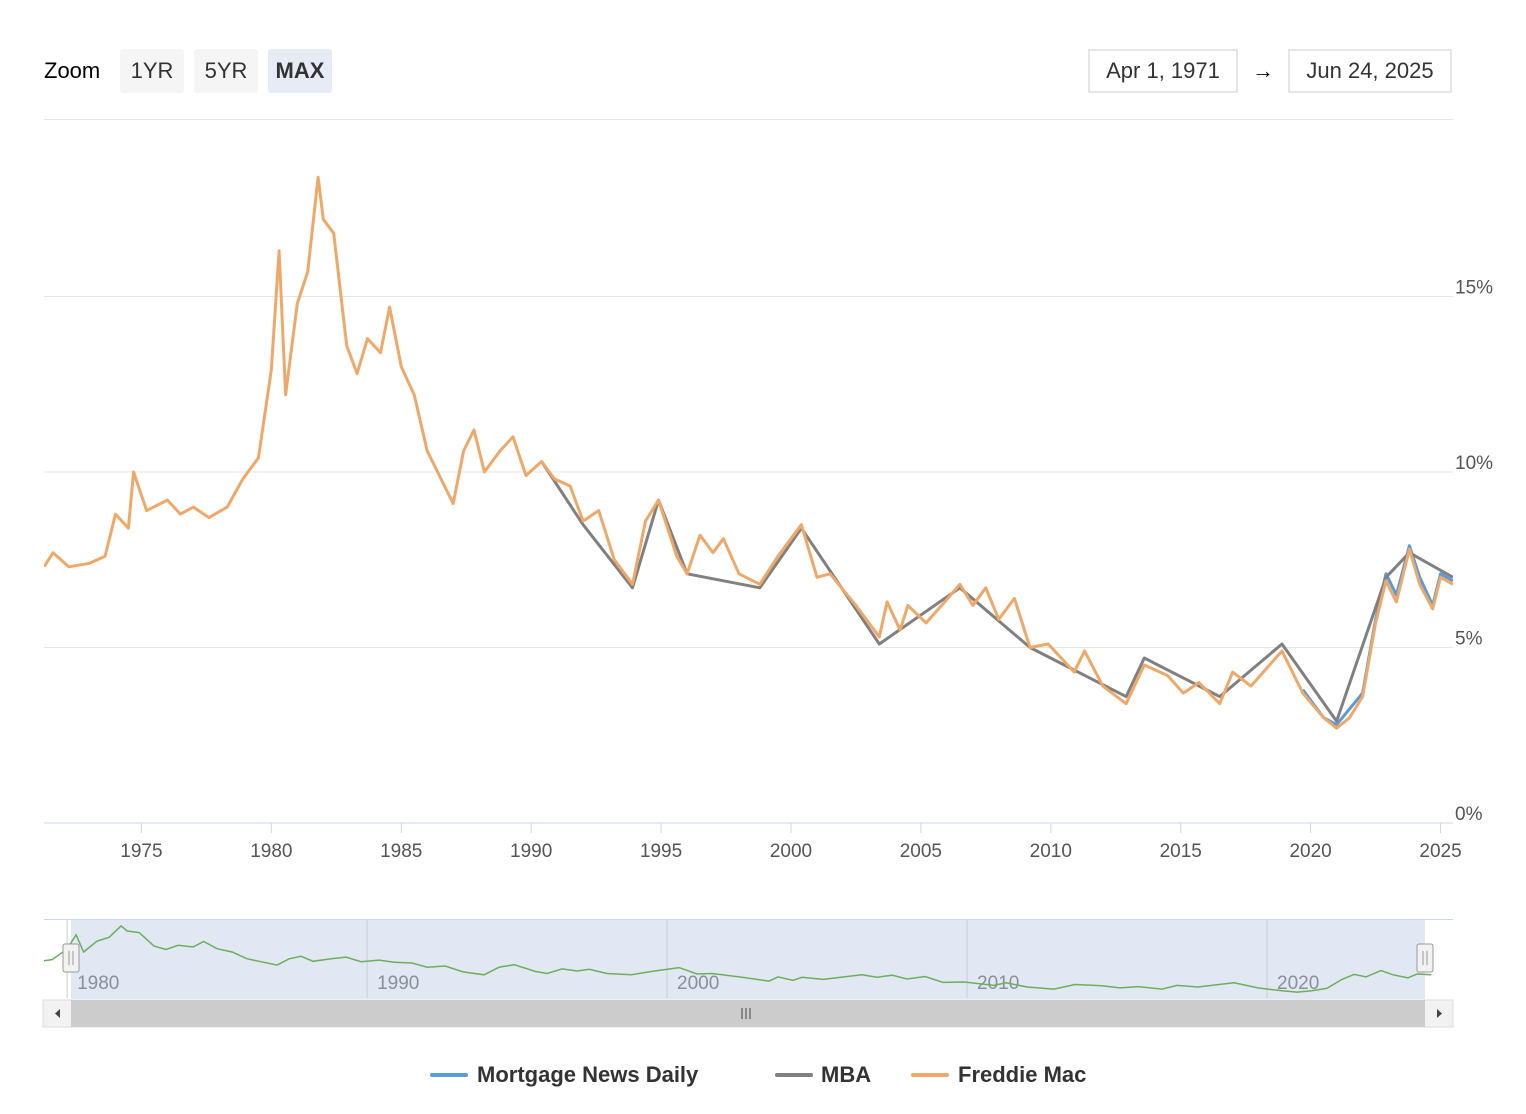  What do you see at coordinates (141, 851) in the screenshot?
I see `x-tick-label: 1975` at bounding box center [141, 851].